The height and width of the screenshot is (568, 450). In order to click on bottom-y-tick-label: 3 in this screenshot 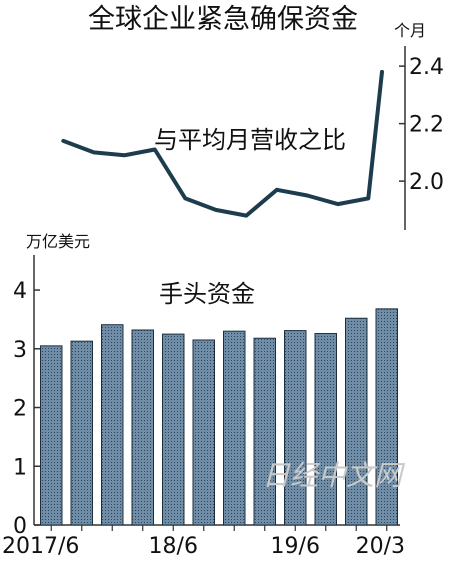, I will do `click(20, 350)`.